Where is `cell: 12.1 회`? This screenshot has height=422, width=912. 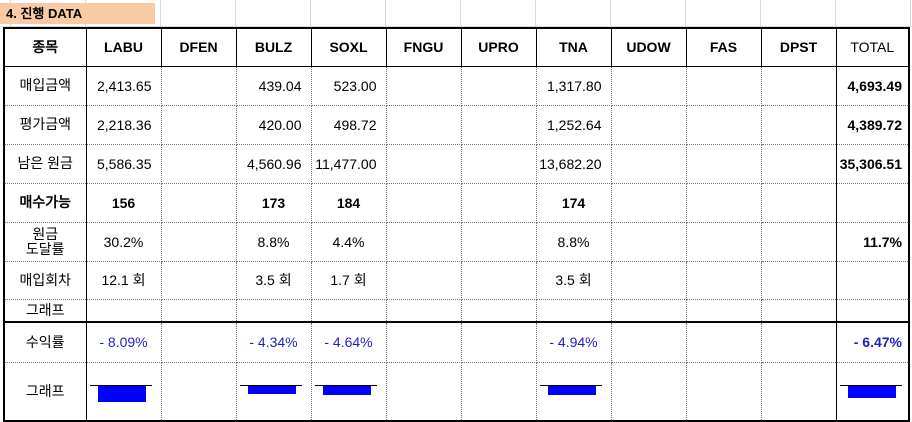
cell: 12.1 회 is located at coordinates (123, 280).